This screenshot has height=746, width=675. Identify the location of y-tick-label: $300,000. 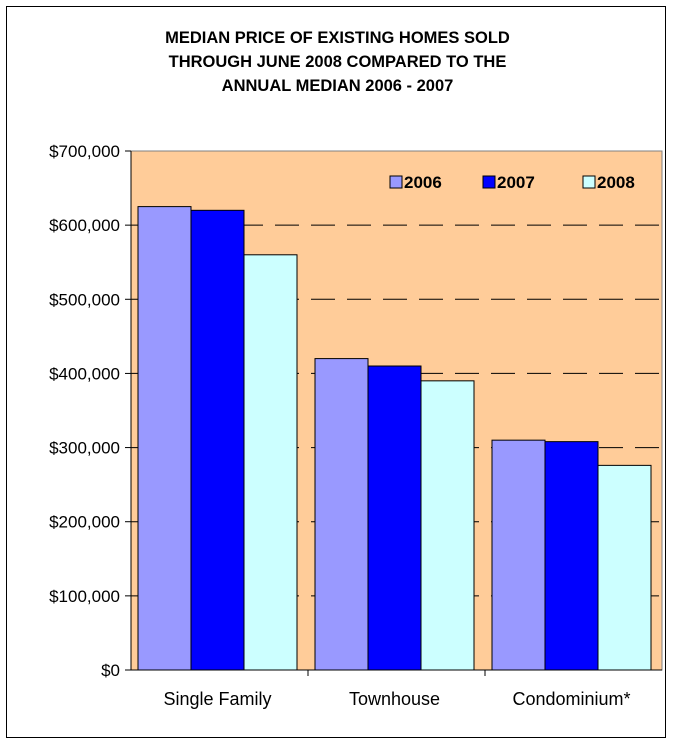
(84, 448).